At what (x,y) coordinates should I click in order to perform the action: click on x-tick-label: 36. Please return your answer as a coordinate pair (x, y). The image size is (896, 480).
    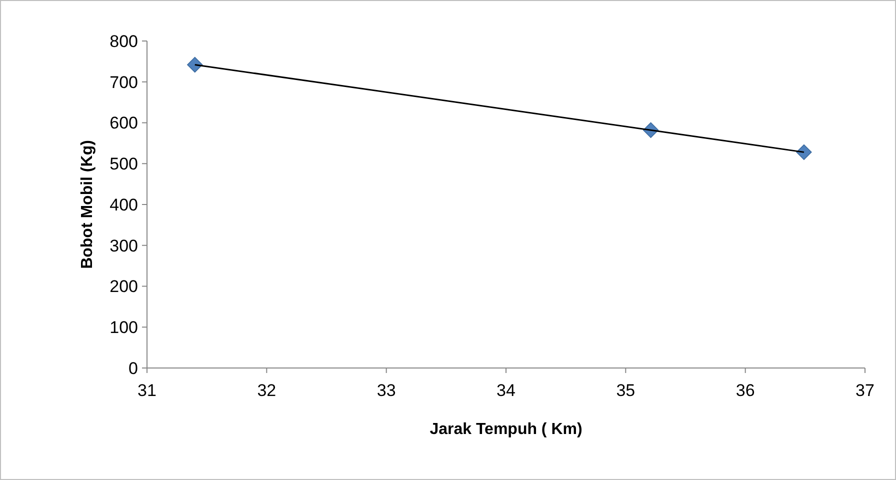
    Looking at the image, I should click on (745, 390).